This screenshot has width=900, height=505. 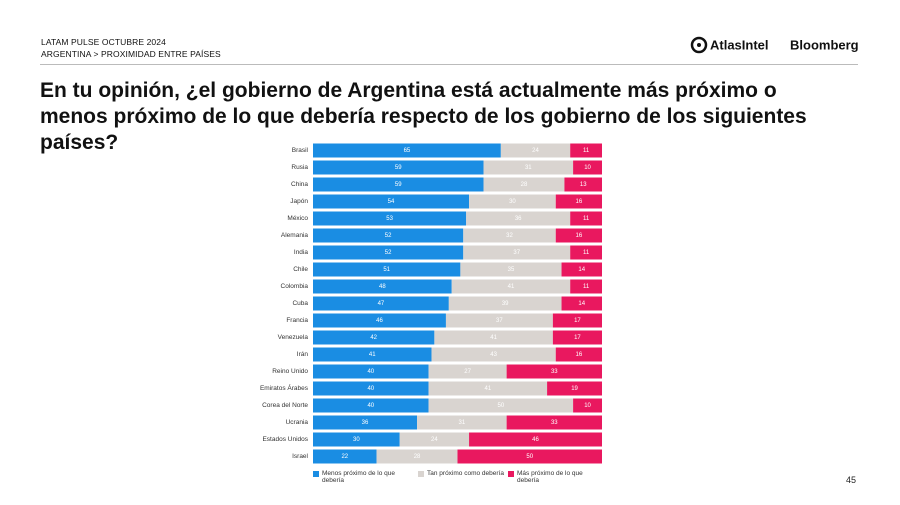 I want to click on value-label: 19, so click(x=574, y=389).